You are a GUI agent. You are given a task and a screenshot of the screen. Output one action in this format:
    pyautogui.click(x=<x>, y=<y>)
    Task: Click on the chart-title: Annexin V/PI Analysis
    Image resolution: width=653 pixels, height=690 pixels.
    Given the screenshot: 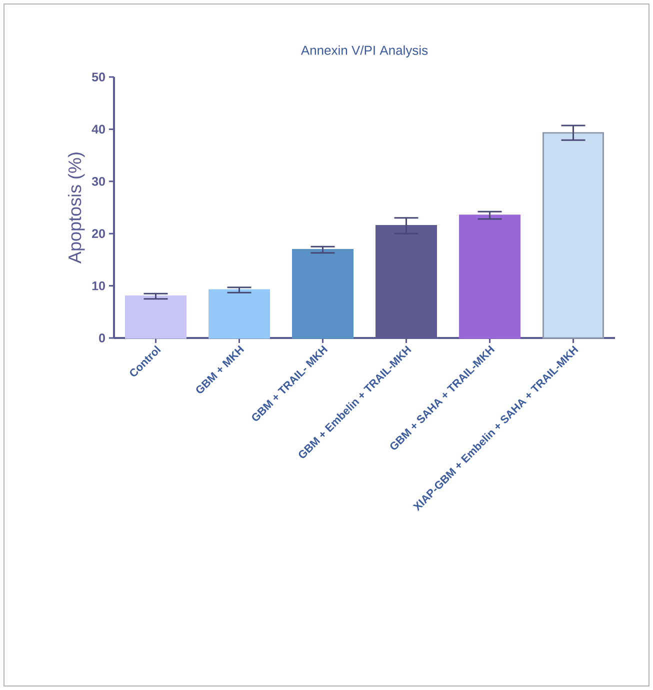 What is the action you would take?
    pyautogui.click(x=364, y=51)
    